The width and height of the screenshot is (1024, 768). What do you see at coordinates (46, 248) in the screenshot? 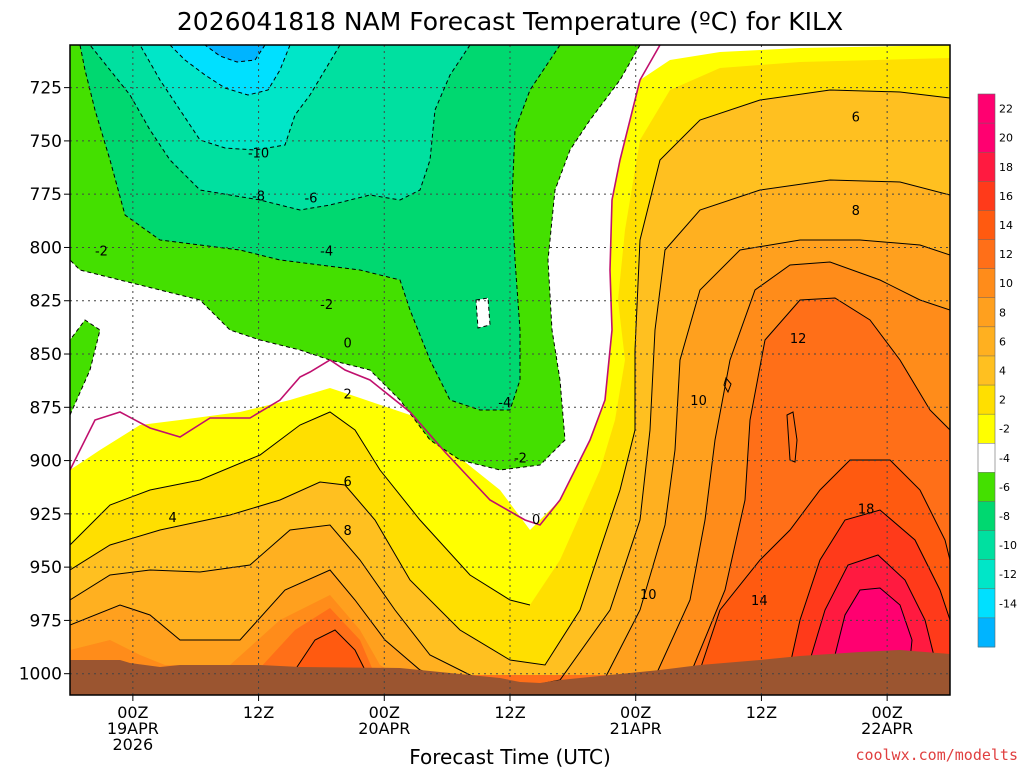
I see `y-tick-label: 800` at bounding box center [46, 248].